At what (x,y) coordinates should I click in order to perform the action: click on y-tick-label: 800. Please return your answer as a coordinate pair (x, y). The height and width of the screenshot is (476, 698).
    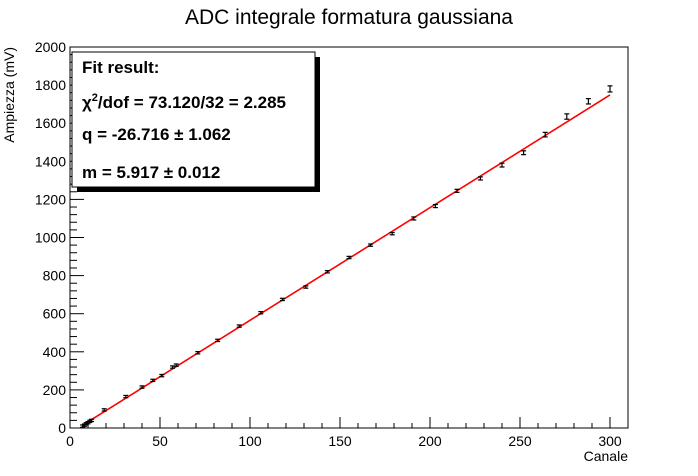
    Looking at the image, I should click on (55, 276).